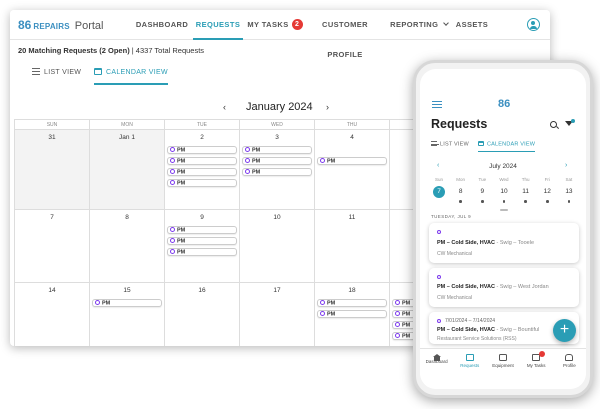 The width and height of the screenshot is (600, 409). I want to click on bottom-nav-profile: Profile, so click(569, 371).